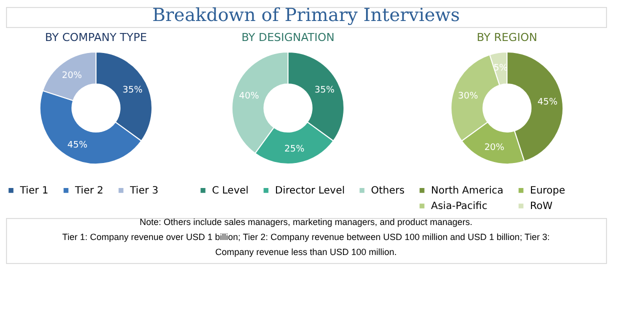 The width and height of the screenshot is (625, 331). I want to click on data-label: 40%, so click(249, 96).